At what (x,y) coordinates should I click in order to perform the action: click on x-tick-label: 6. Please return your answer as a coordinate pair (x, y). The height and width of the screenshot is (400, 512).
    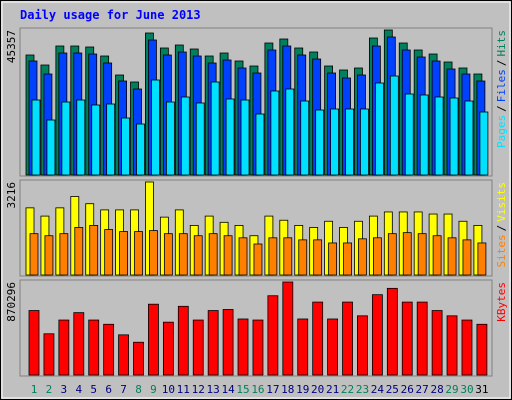
    Looking at the image, I should click on (108, 389).